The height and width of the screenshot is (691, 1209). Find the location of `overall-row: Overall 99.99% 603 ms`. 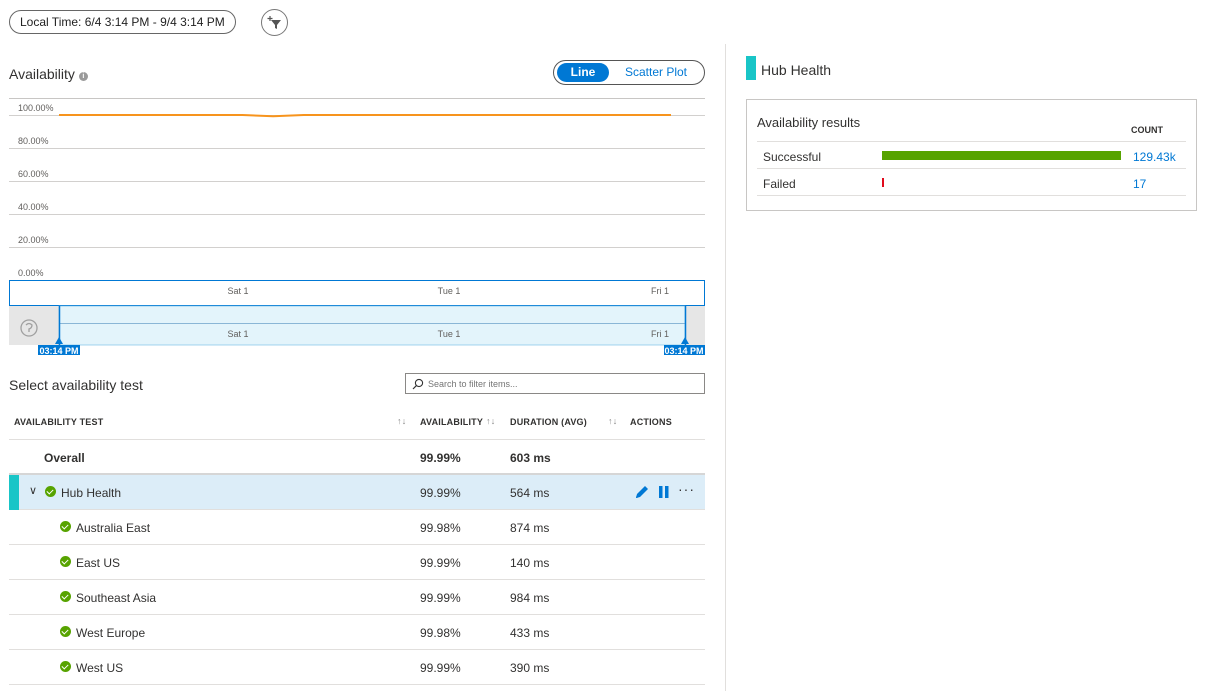

overall-row: Overall 99.99% 603 ms is located at coordinates (357, 457).